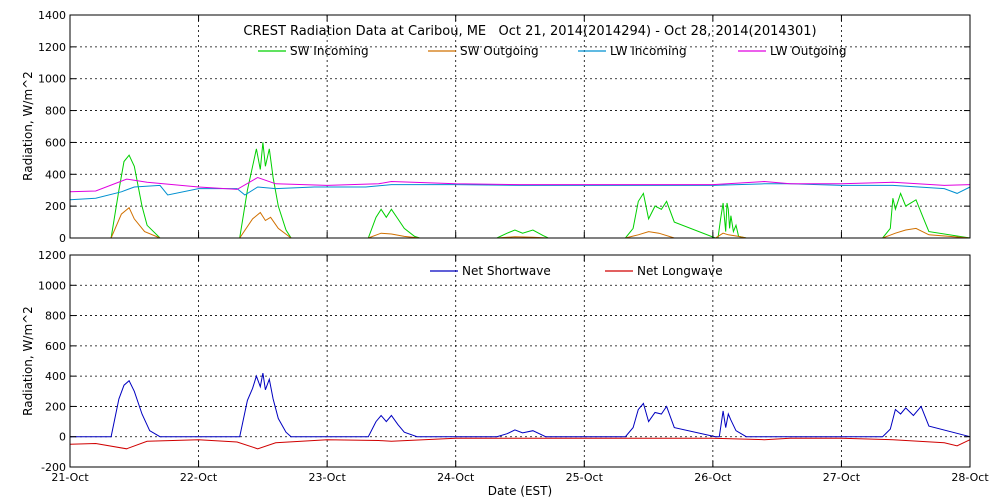 This screenshot has height=500, width=1000. Describe the element at coordinates (70, 477) in the screenshot. I see `x-tick-label: 21-Oct` at that location.